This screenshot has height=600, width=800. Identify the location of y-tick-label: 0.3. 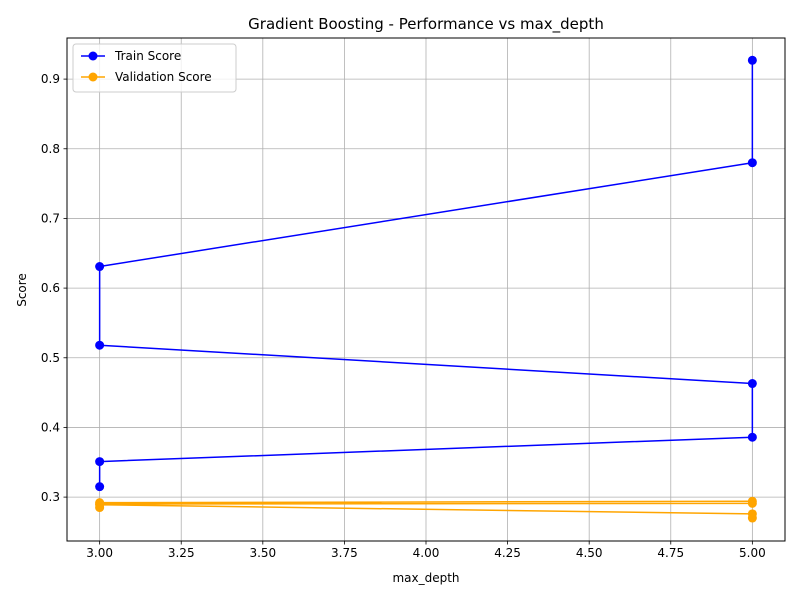
(50, 497).